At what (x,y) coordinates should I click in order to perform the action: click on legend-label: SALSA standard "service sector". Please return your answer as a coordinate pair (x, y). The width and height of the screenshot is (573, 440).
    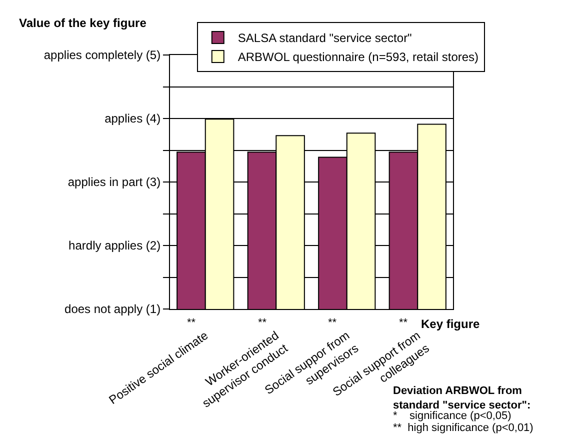
    Looking at the image, I should click on (325, 38).